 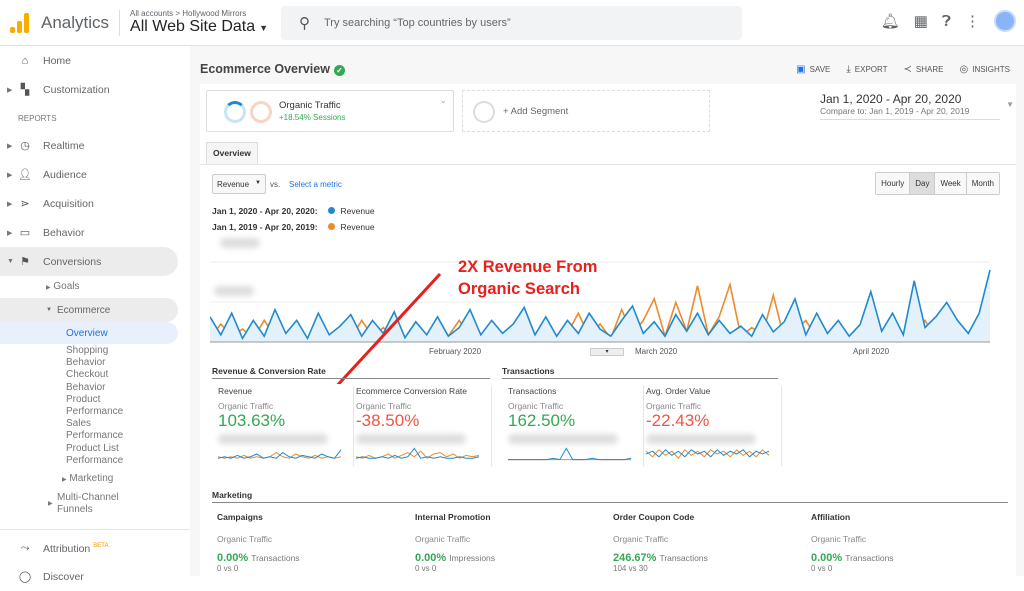 I want to click on date-range-picker: Jan 1, 2020 - Apr 20, 2020 Compare to, so click(x=917, y=106).